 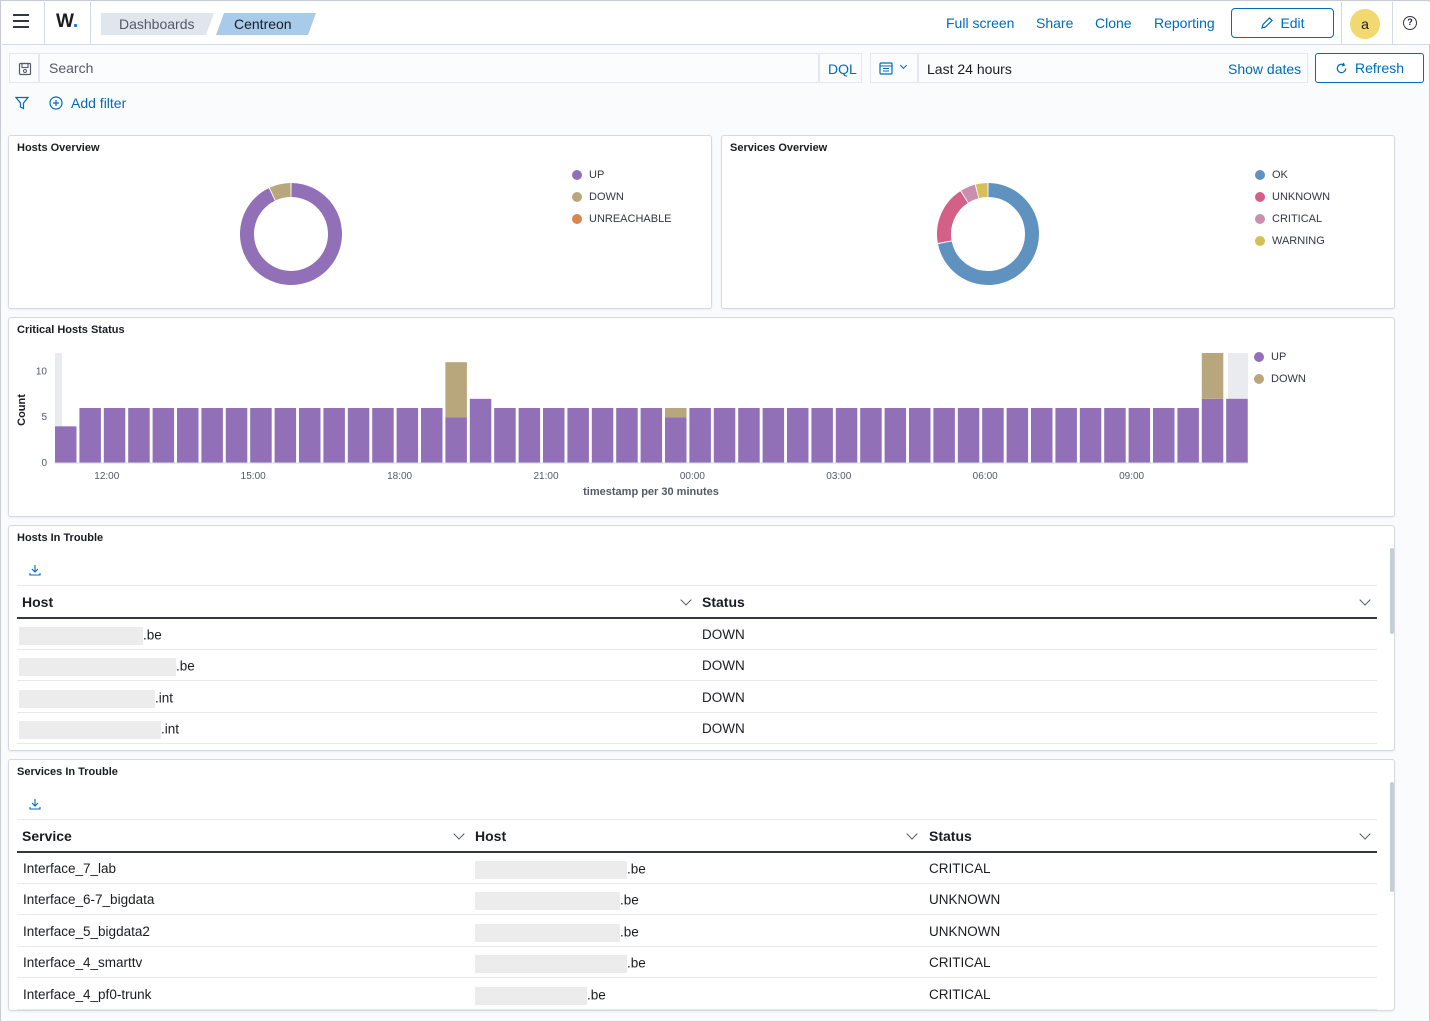 What do you see at coordinates (697, 899) in the screenshot?
I see `table-row: Interface_6-7_bigdata .be UNKNOWN` at bounding box center [697, 899].